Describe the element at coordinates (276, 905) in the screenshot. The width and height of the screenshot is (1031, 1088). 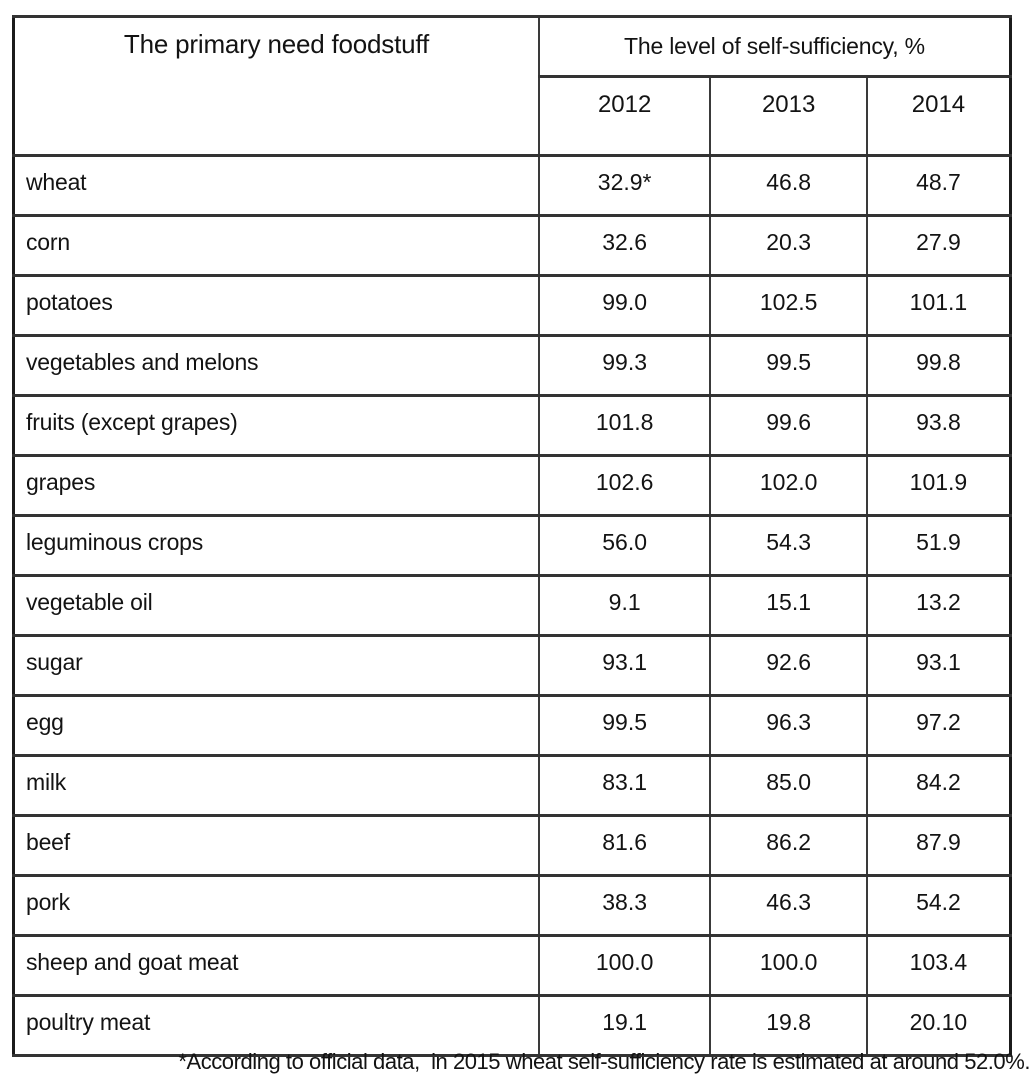
I see `foodstuff-cell: pork` at that location.